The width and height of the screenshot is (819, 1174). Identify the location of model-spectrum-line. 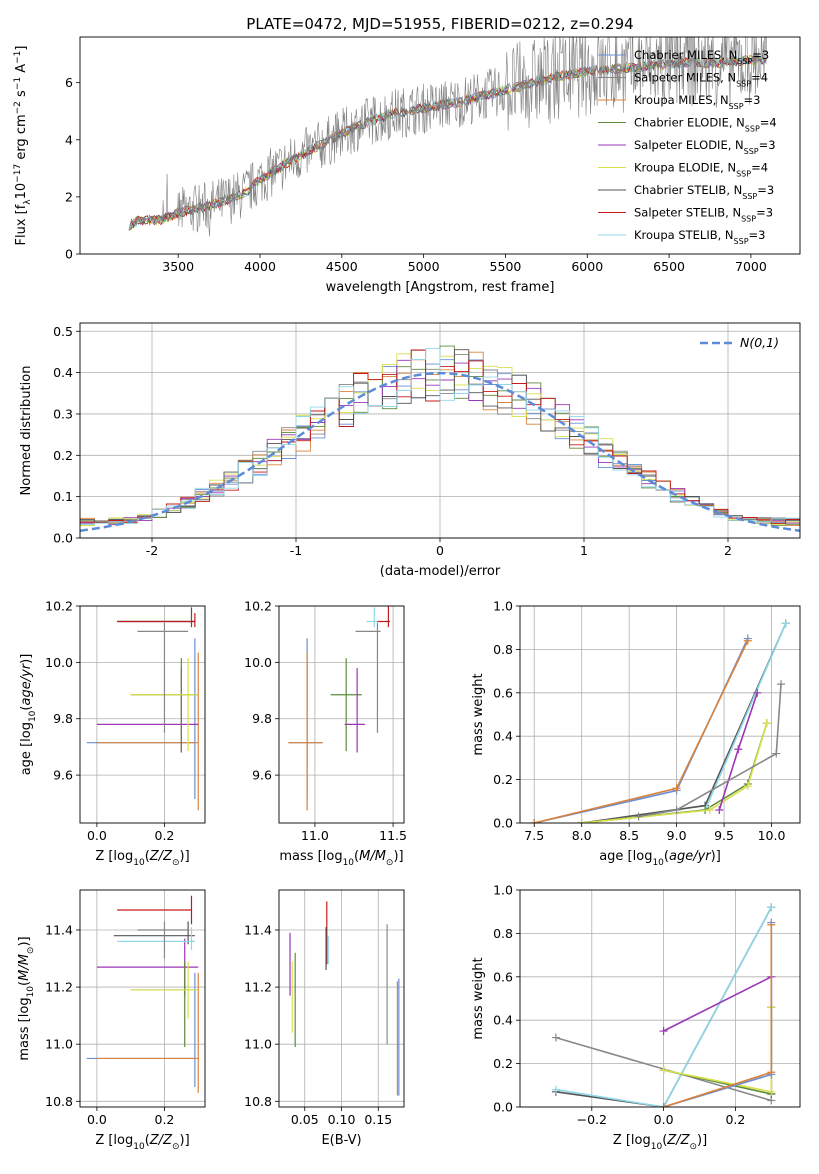
(447, 142).